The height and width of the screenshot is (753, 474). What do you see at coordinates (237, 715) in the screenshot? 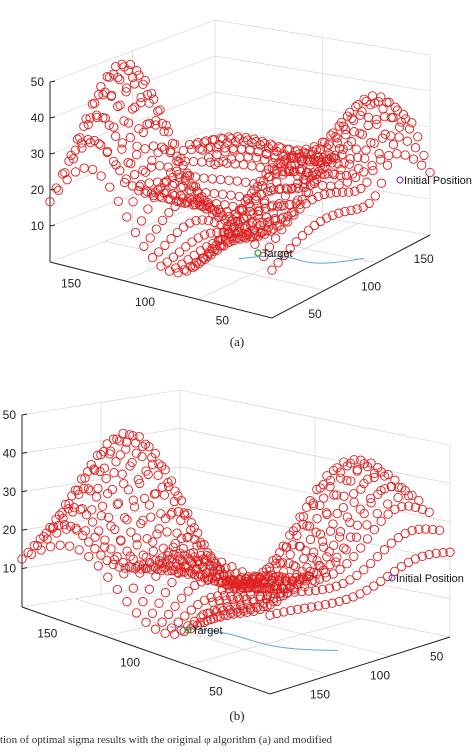
I see `chart-b-caption: (b)` at bounding box center [237, 715].